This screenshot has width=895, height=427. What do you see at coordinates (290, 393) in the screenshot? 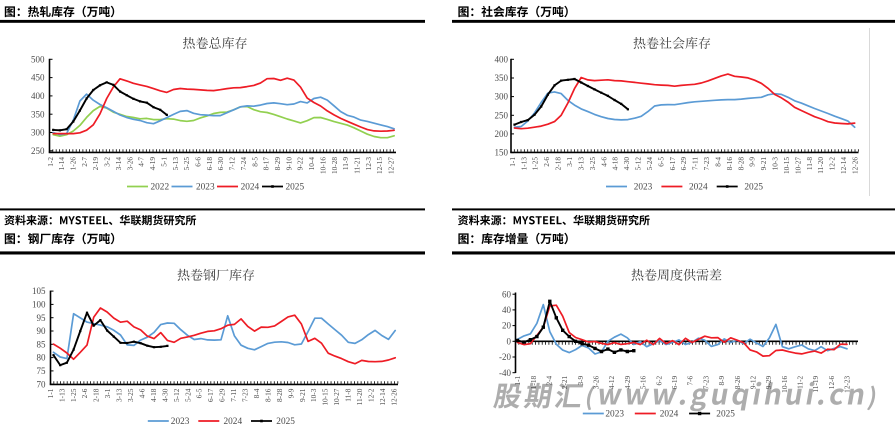
I see `svg-text: 9-9` at bounding box center [290, 393].